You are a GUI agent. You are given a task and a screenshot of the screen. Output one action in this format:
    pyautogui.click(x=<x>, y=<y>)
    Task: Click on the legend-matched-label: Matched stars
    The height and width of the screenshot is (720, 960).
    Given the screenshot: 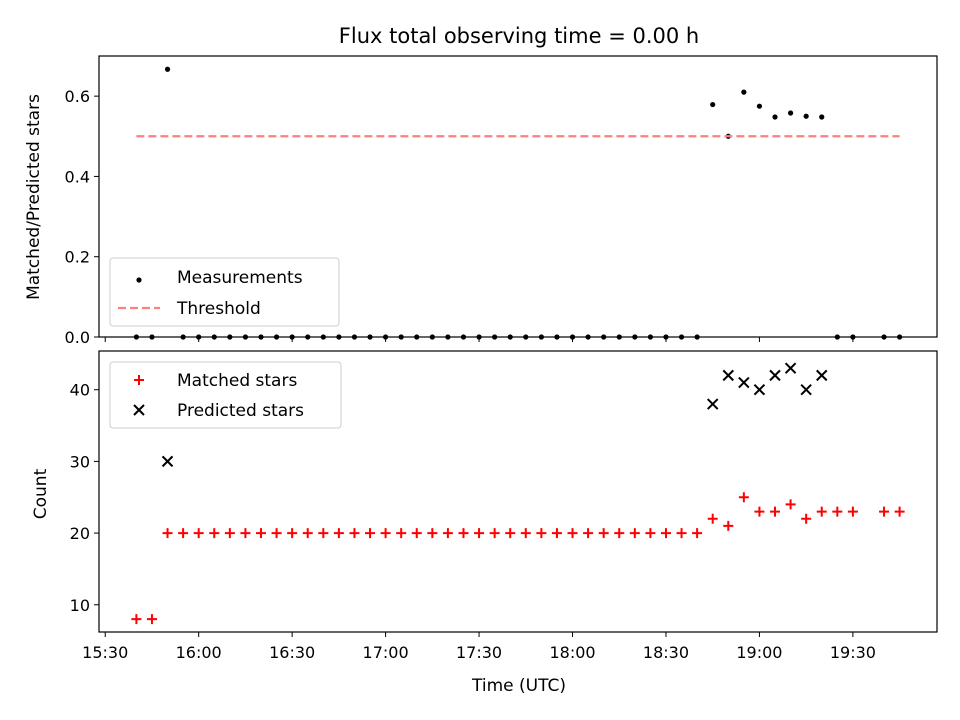 What is the action you would take?
    pyautogui.click(x=237, y=381)
    